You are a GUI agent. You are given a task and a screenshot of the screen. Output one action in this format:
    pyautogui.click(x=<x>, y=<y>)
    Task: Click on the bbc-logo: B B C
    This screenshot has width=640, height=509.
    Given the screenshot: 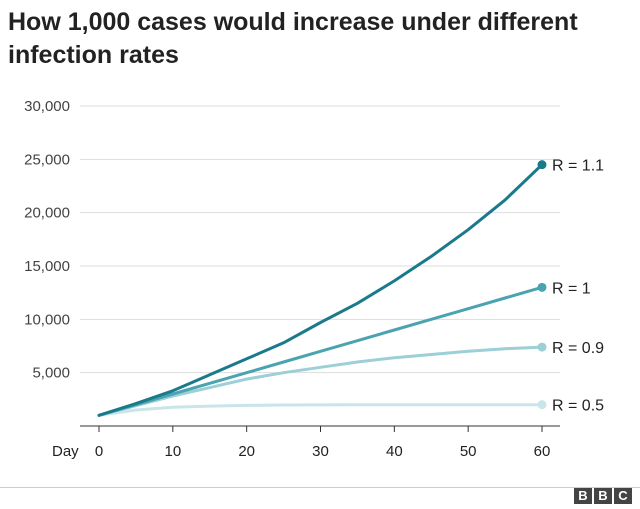 What is the action you would take?
    pyautogui.click(x=603, y=496)
    